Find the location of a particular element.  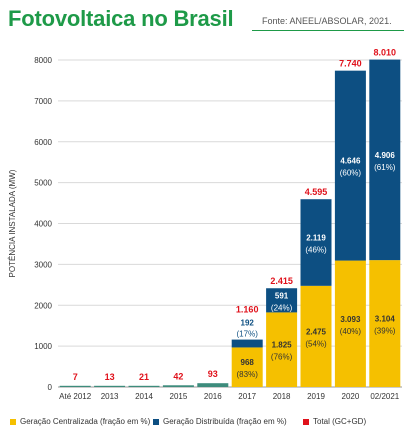

legend-swatch-centralizada is located at coordinates (13, 421).